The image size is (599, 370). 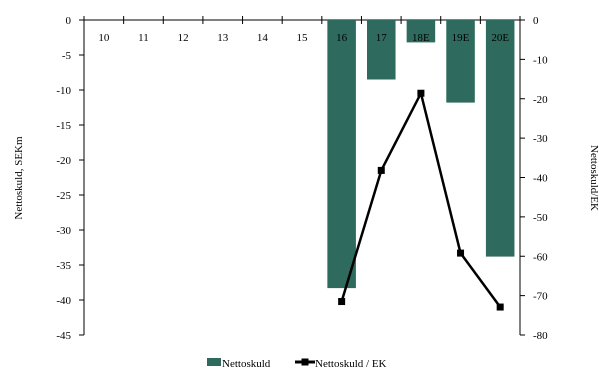 I want to click on legend-line-marker, so click(x=305, y=362).